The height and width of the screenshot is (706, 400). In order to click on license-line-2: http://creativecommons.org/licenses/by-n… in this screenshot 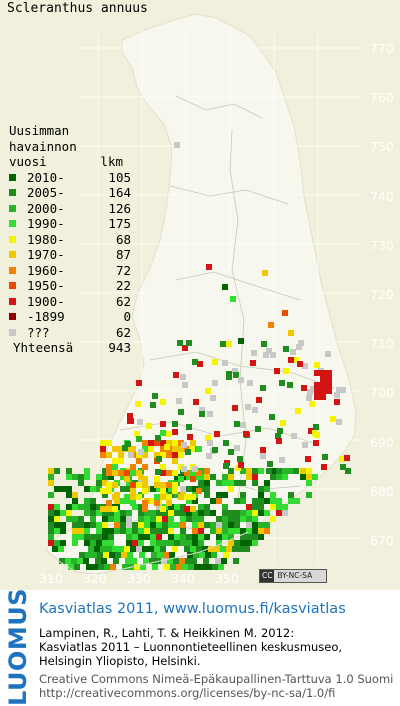, I will do `click(187, 693)`.